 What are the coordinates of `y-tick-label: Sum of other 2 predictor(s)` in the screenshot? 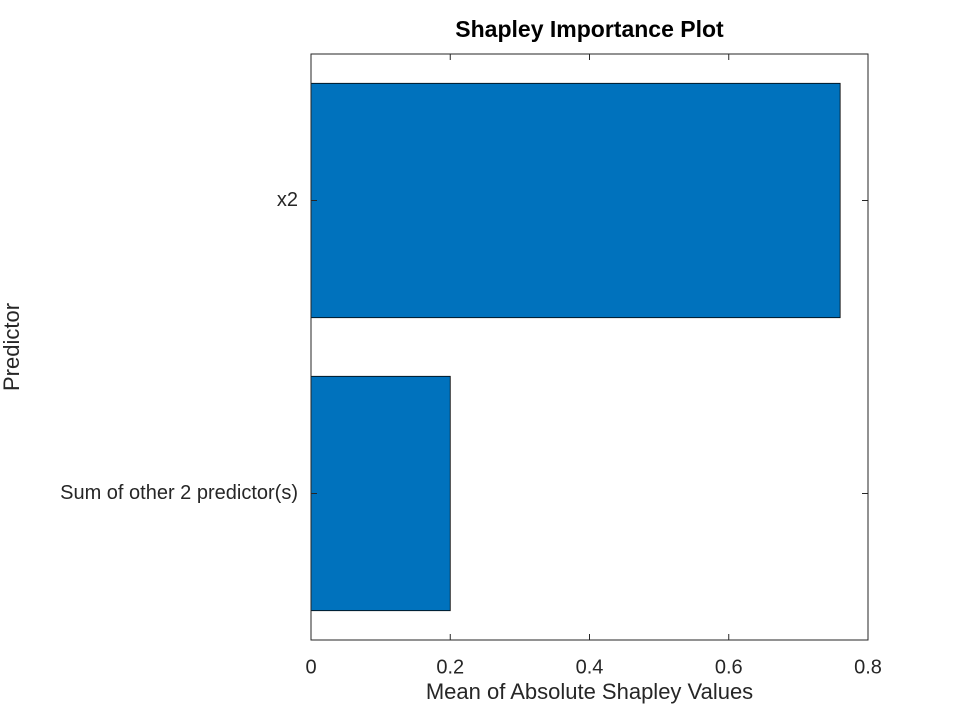 It's located at (179, 493).